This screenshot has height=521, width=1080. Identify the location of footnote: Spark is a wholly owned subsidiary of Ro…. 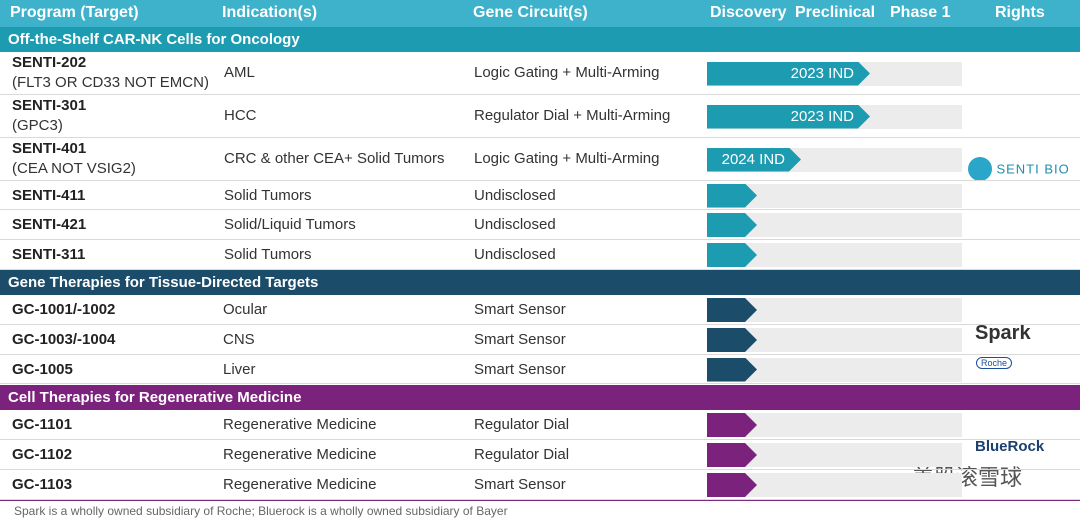
(261, 511).